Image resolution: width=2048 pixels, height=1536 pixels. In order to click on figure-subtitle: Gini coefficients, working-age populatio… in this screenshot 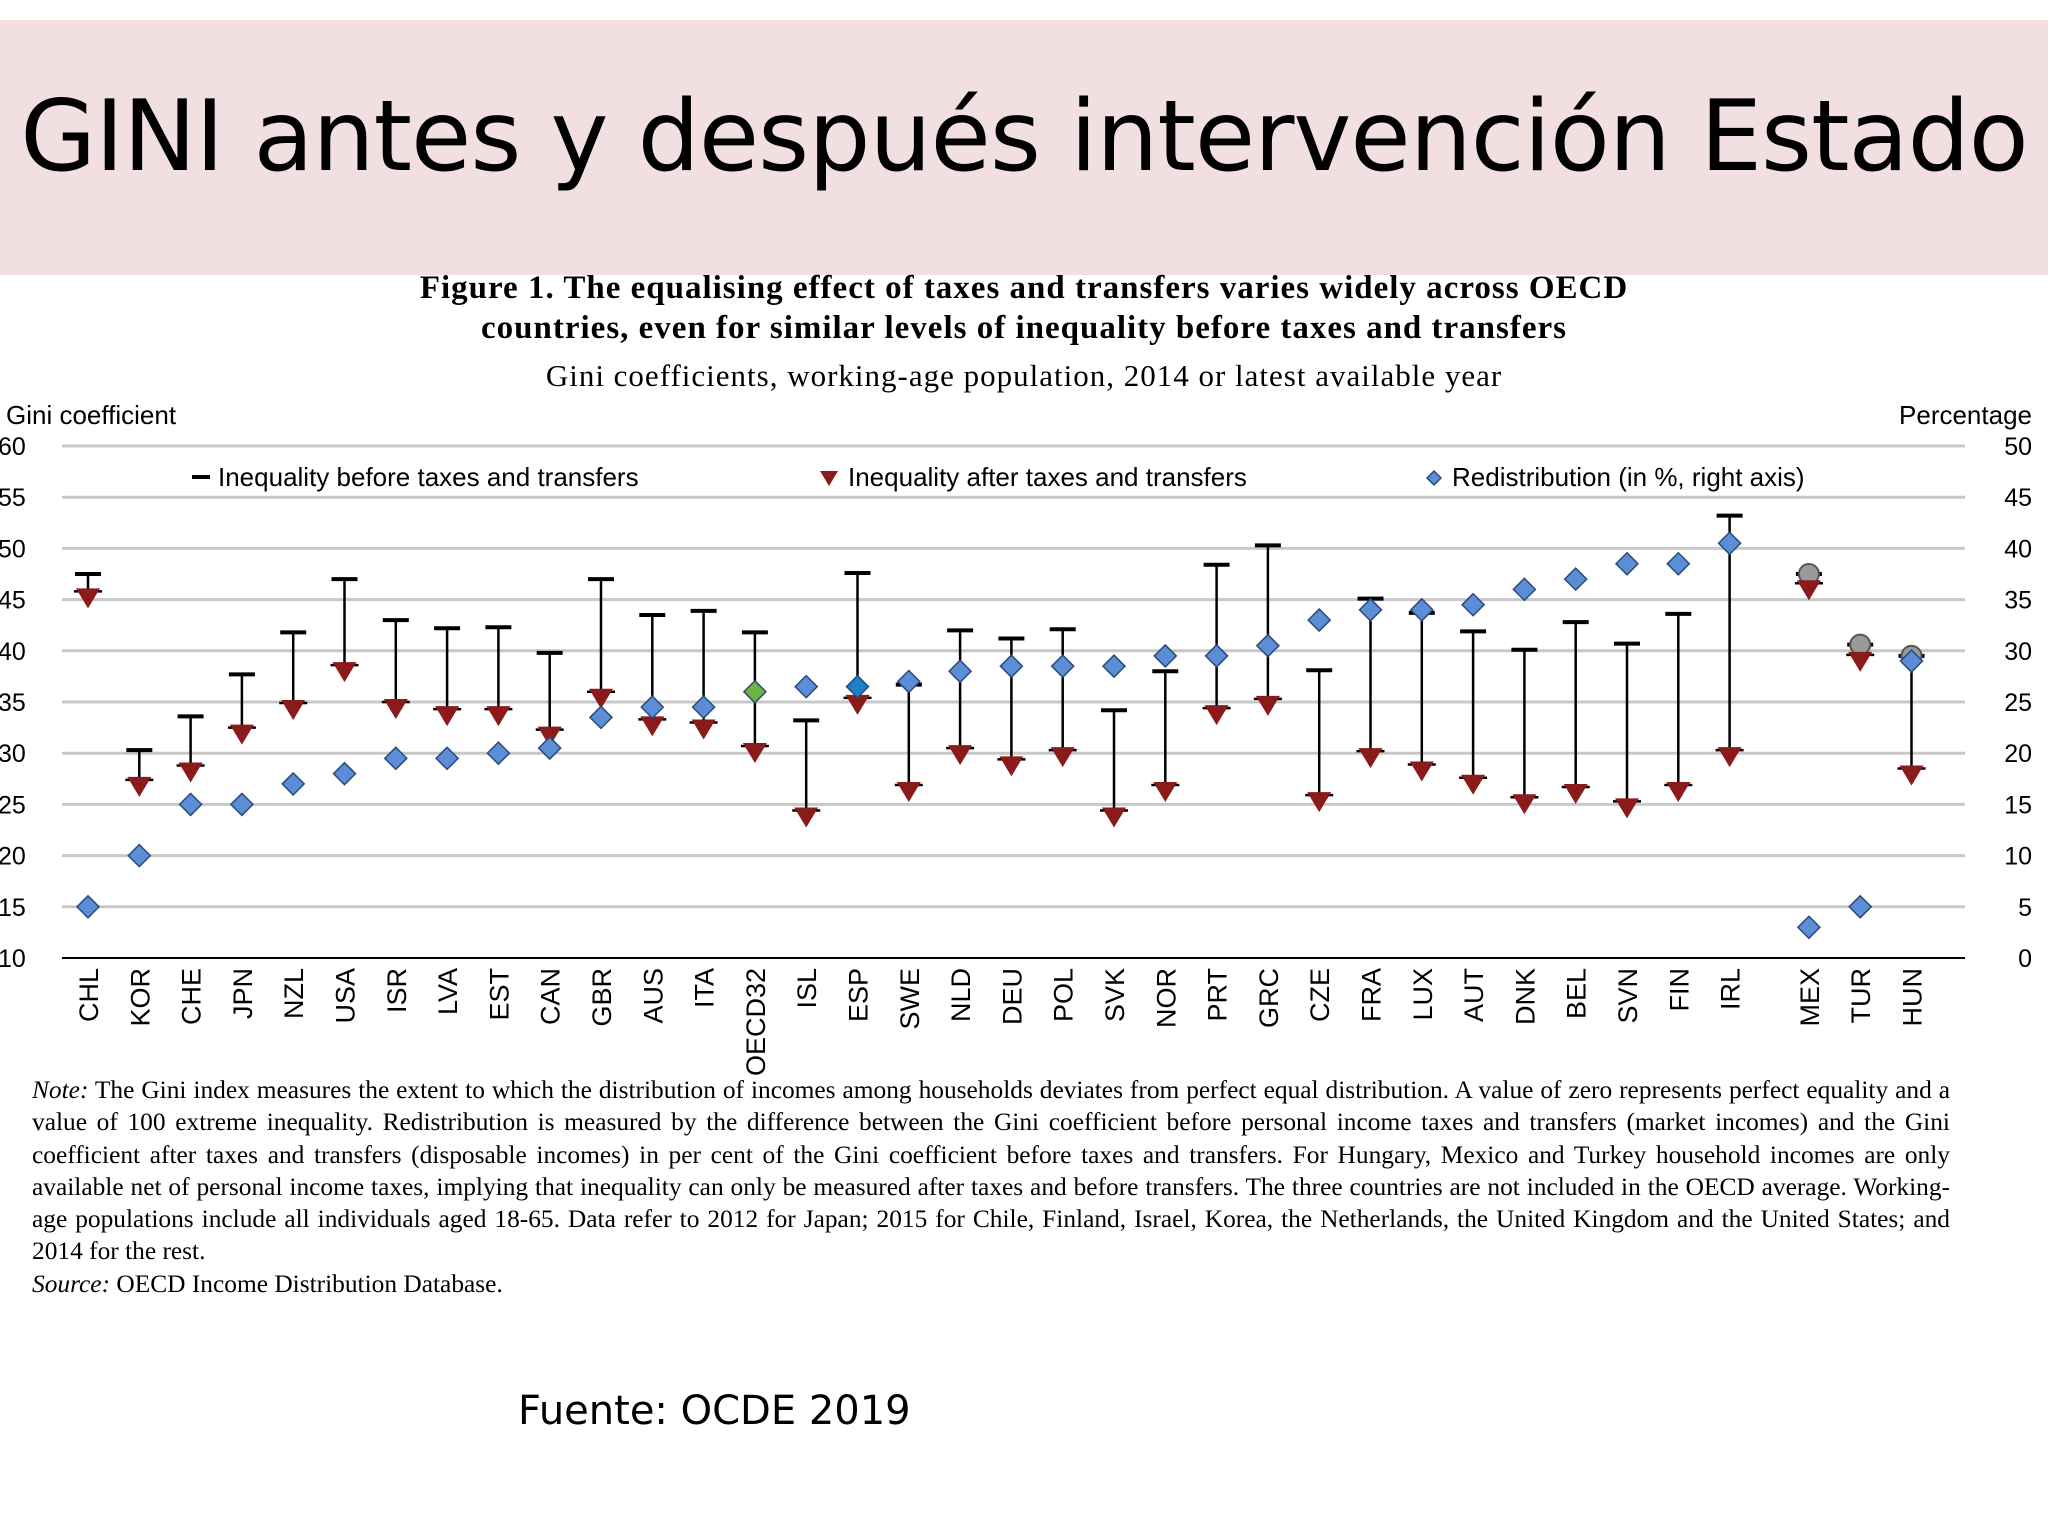, I will do `click(1024, 375)`.